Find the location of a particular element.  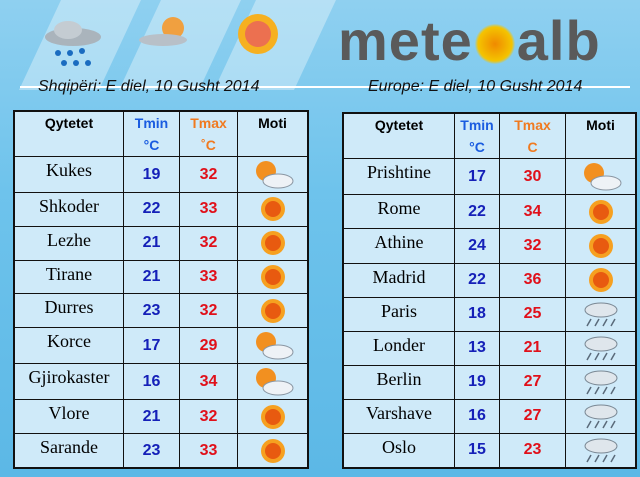

table-row: Tirane 21 33 is located at coordinates (161, 277).